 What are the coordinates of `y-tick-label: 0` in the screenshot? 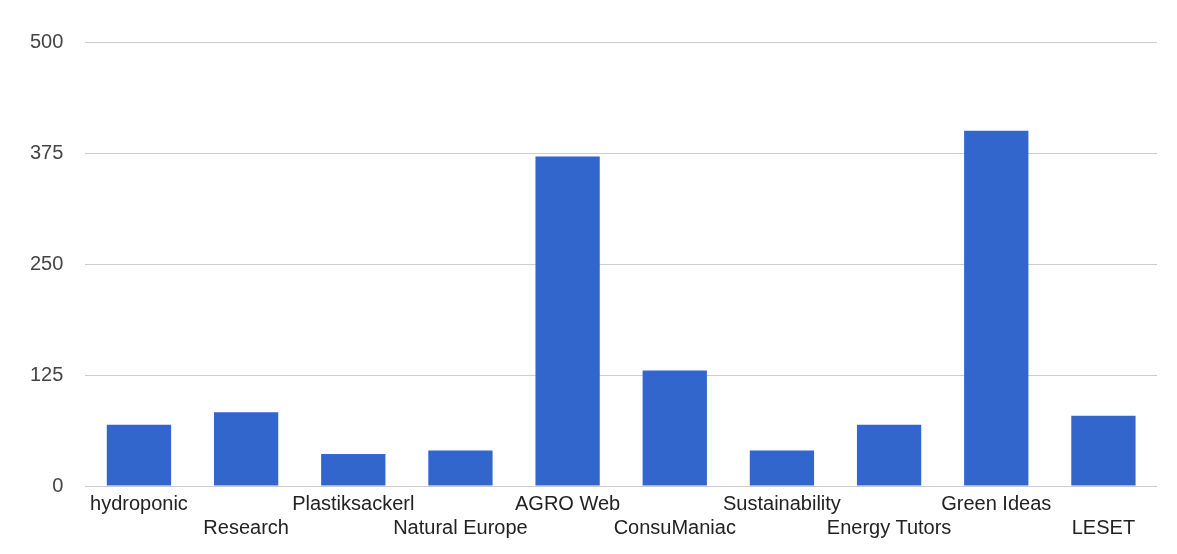 It's located at (58, 484).